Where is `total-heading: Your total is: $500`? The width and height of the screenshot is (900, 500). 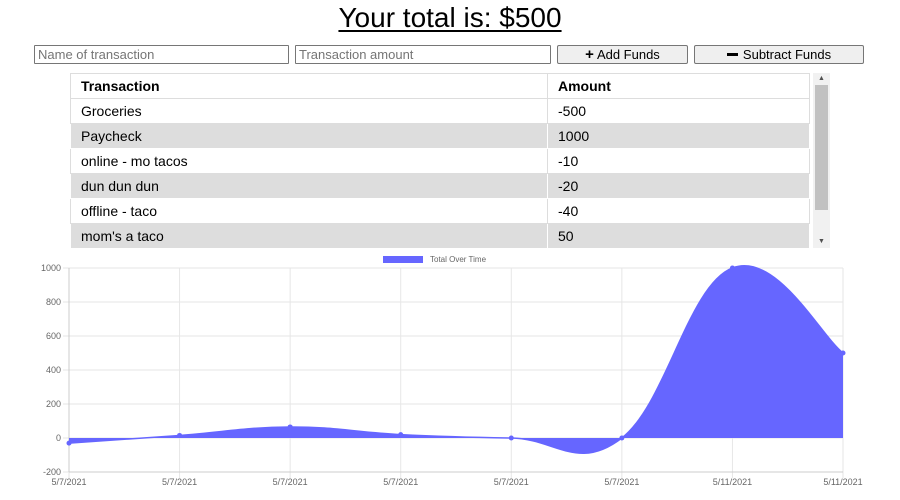 total-heading: Your total is: $500 is located at coordinates (450, 19).